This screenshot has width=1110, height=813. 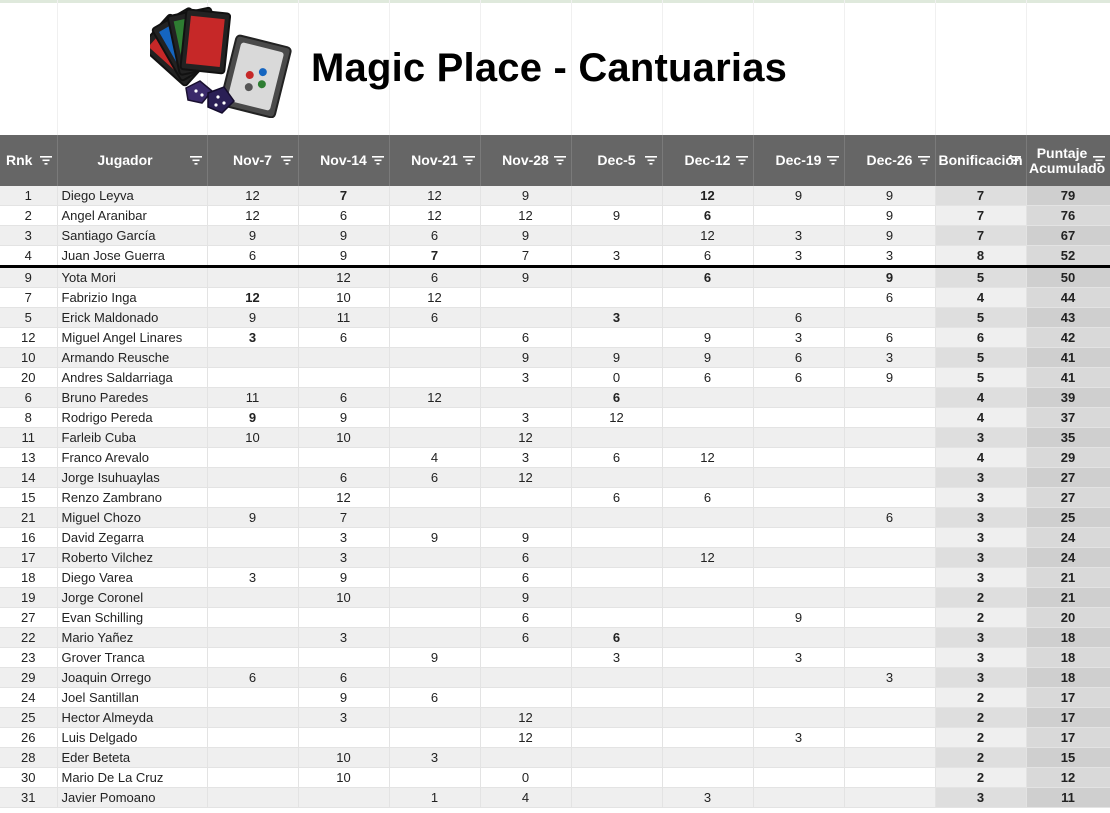 What do you see at coordinates (132, 677) in the screenshot?
I see `player-name-cell: Joaquin Orrego` at bounding box center [132, 677].